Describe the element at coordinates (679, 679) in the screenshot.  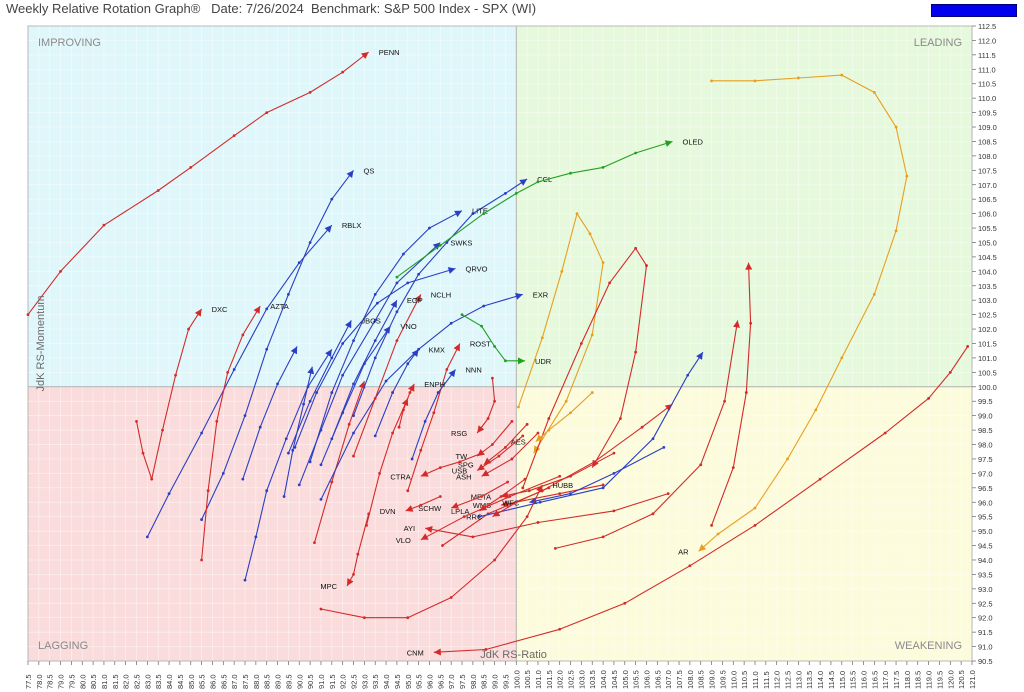
I see `x-tick-label: 107.5` at that location.